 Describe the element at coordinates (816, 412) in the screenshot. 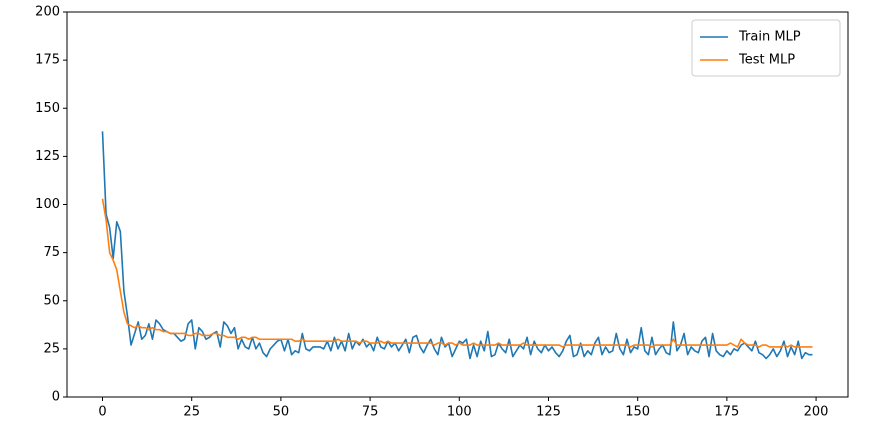

I see `x-tick-label: 200` at that location.